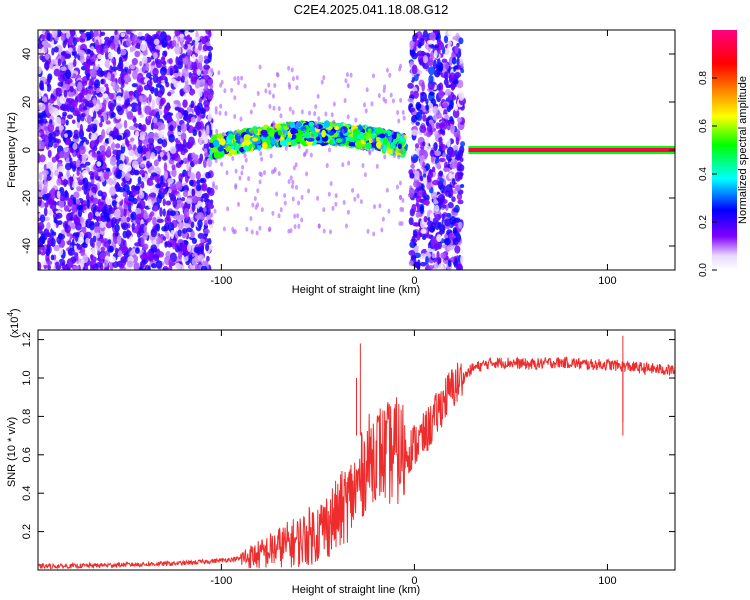 The width and height of the screenshot is (750, 600). I want to click on bottom-y-tick-label: 0.2, so click(27, 531).